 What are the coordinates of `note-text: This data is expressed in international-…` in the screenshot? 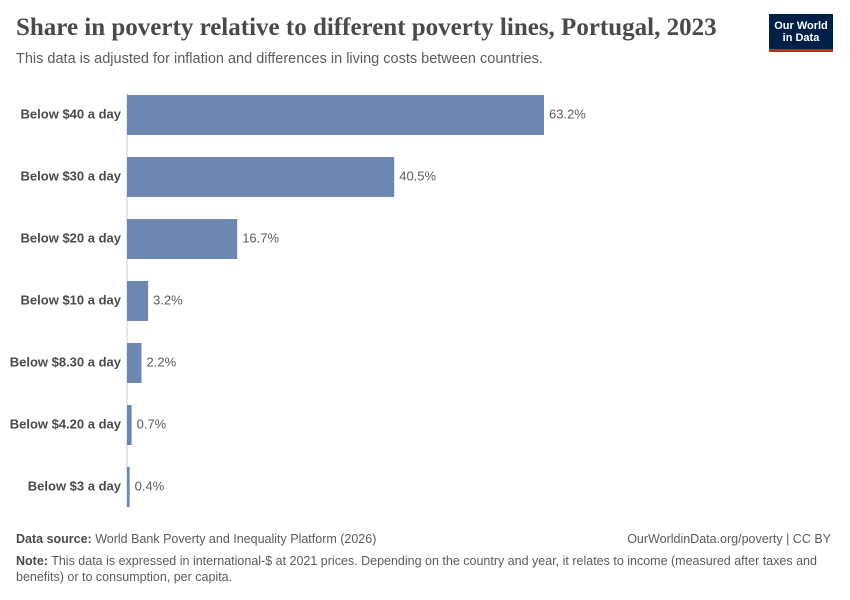 It's located at (416, 569).